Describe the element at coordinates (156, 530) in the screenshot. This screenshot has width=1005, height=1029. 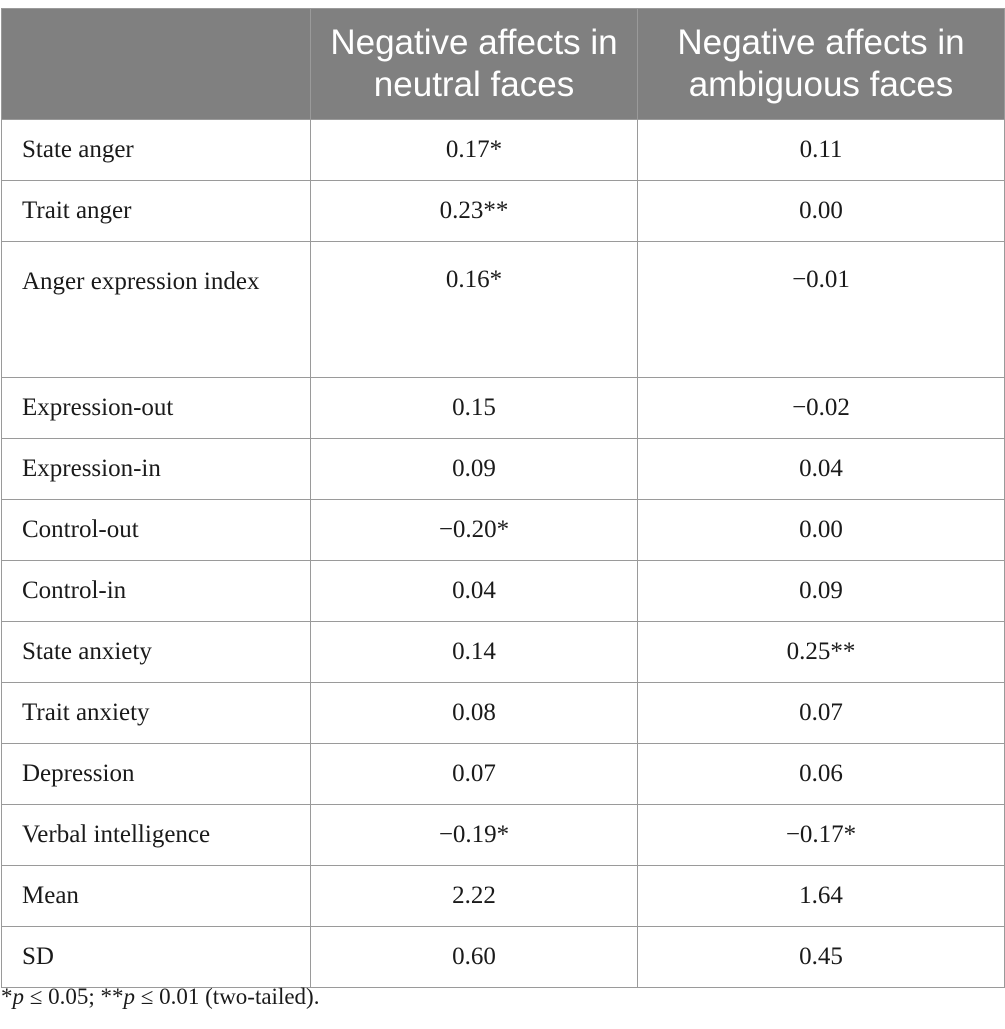
I see `row-label: Control-out` at that location.